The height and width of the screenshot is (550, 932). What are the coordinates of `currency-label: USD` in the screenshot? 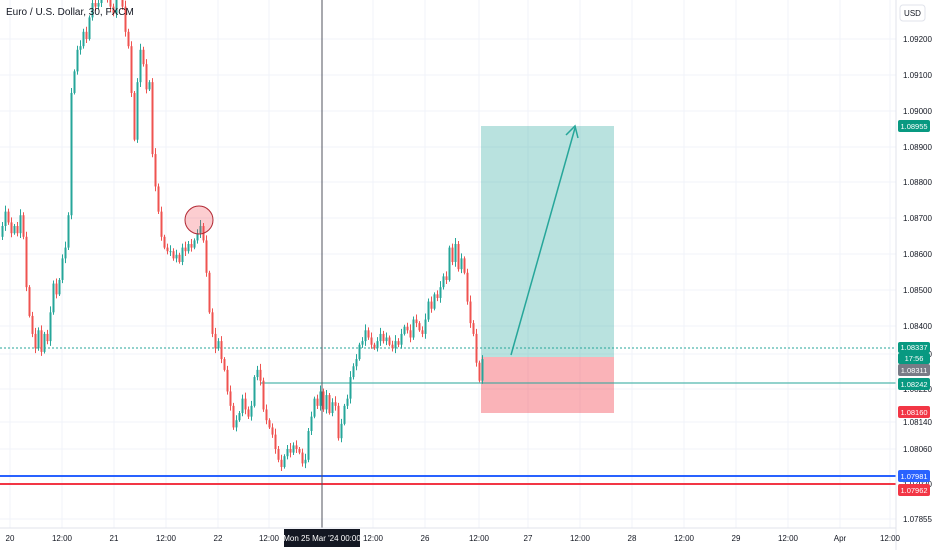 It's located at (912, 13).